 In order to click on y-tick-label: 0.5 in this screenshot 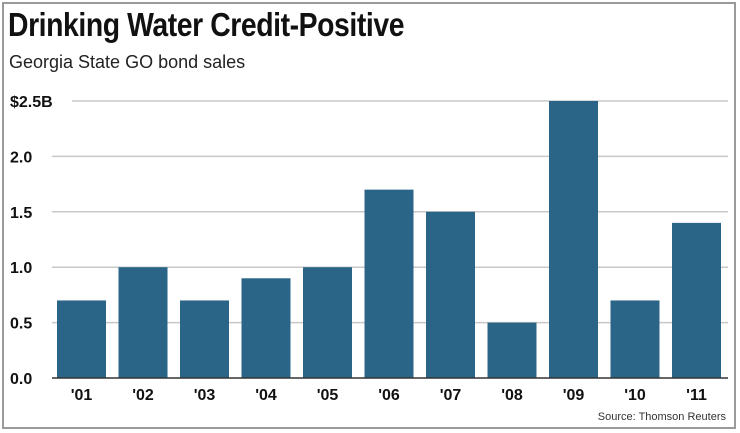, I will do `click(21, 324)`.